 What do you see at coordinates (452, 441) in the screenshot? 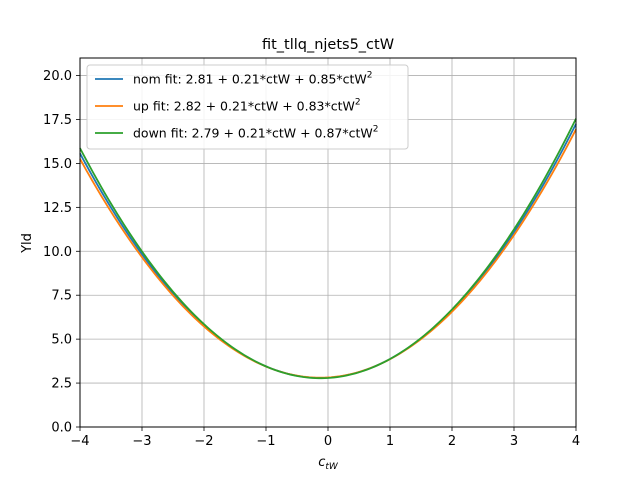
I see `x-tick-label: 2` at bounding box center [452, 441].